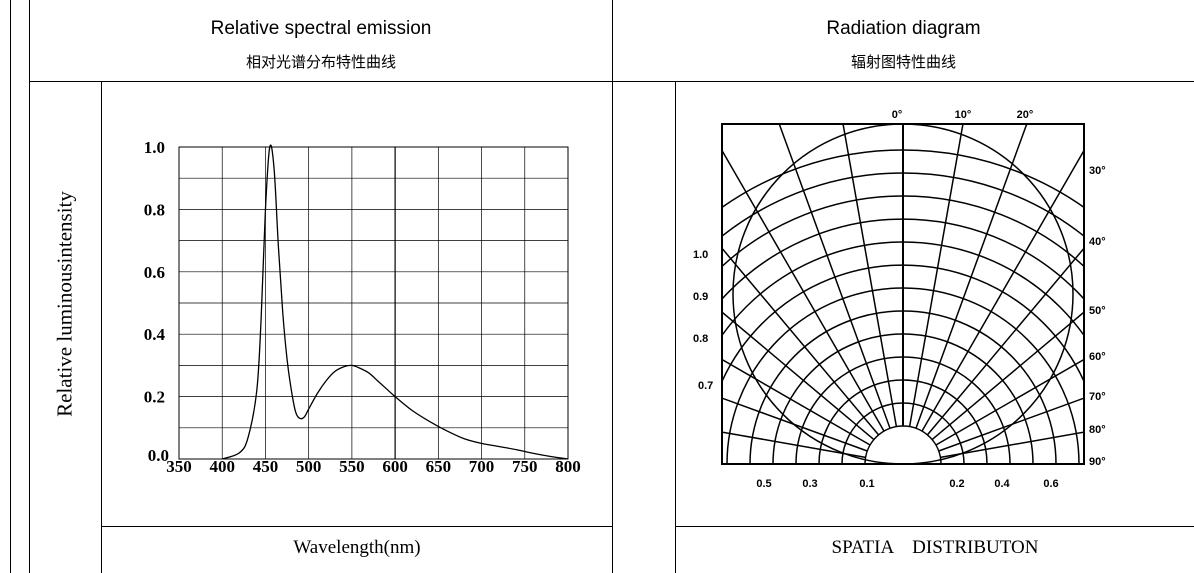 The width and height of the screenshot is (1194, 573). I want to click on y-axis-label-wrap: Relative luminousintensity, so click(65, 304).